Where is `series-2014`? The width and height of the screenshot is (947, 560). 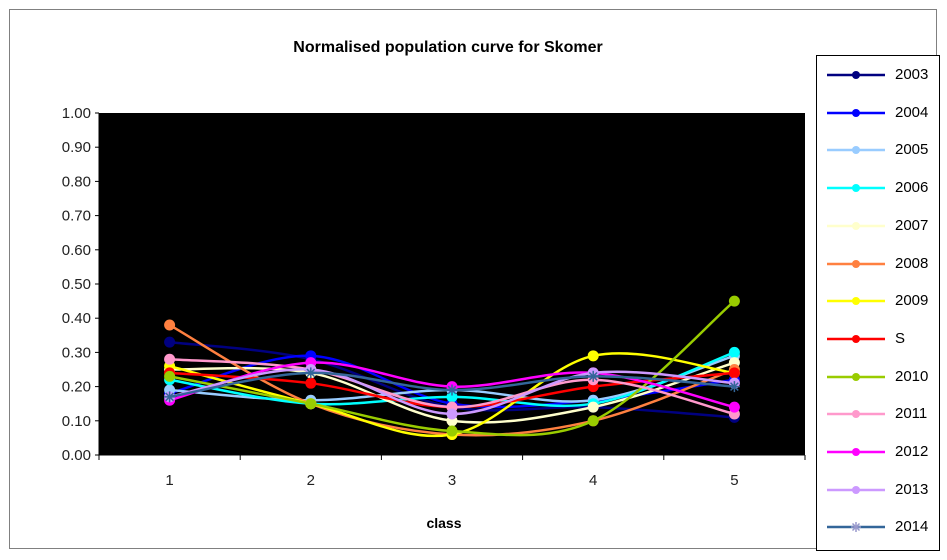
series-2014 is located at coordinates (452, 385).